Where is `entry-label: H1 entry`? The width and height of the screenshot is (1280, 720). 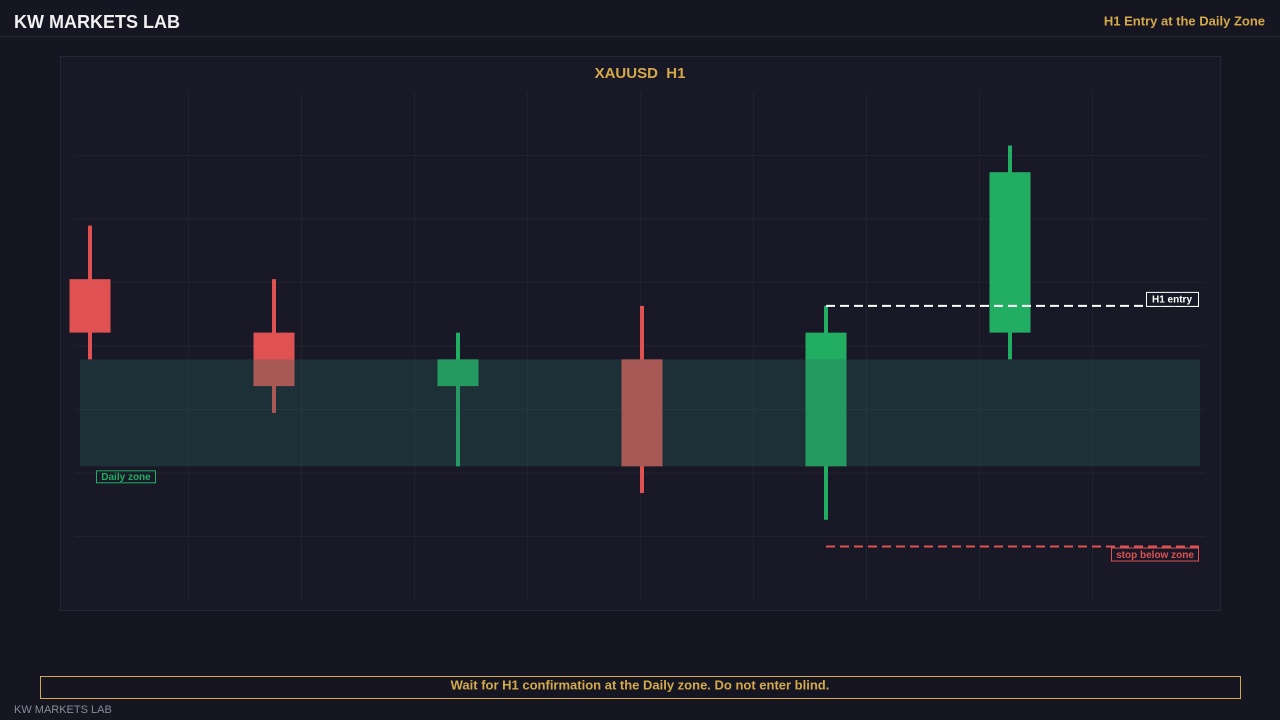
entry-label: H1 entry is located at coordinates (1172, 300).